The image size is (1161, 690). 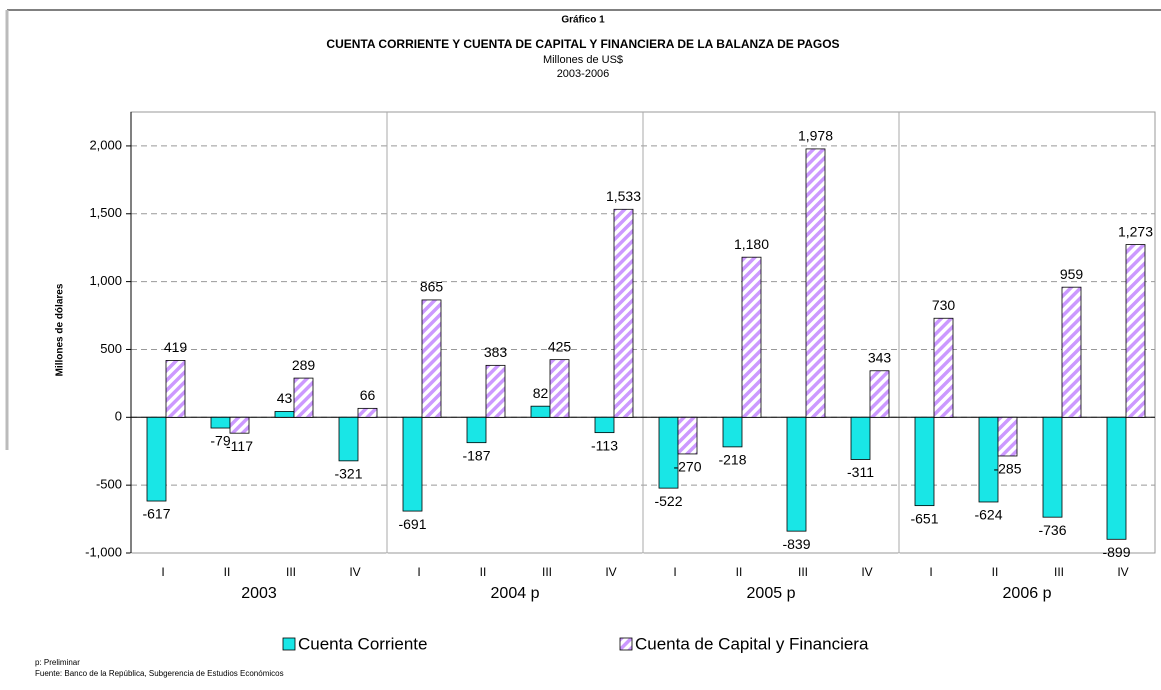 What do you see at coordinates (362, 643) in the screenshot?
I see `legend-label: Cuenta Corriente` at bounding box center [362, 643].